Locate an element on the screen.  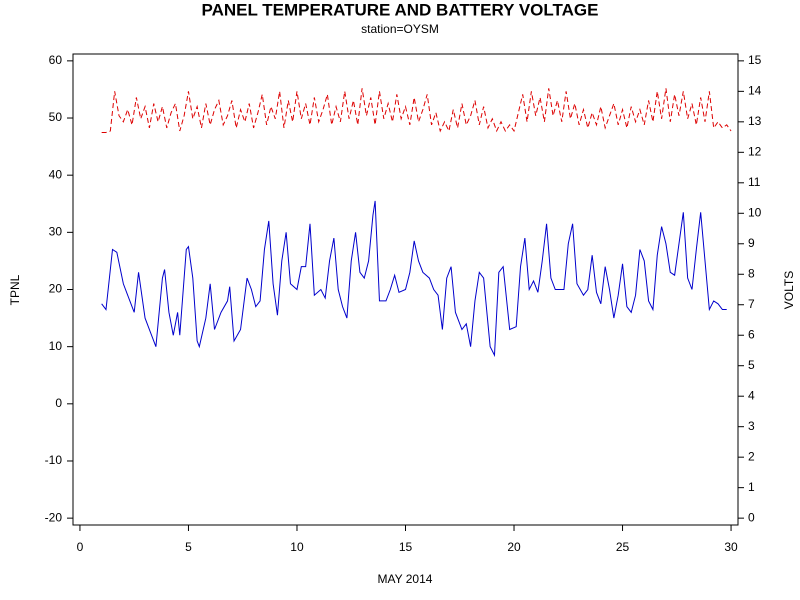
x-tick-label: 0 is located at coordinates (80, 547).